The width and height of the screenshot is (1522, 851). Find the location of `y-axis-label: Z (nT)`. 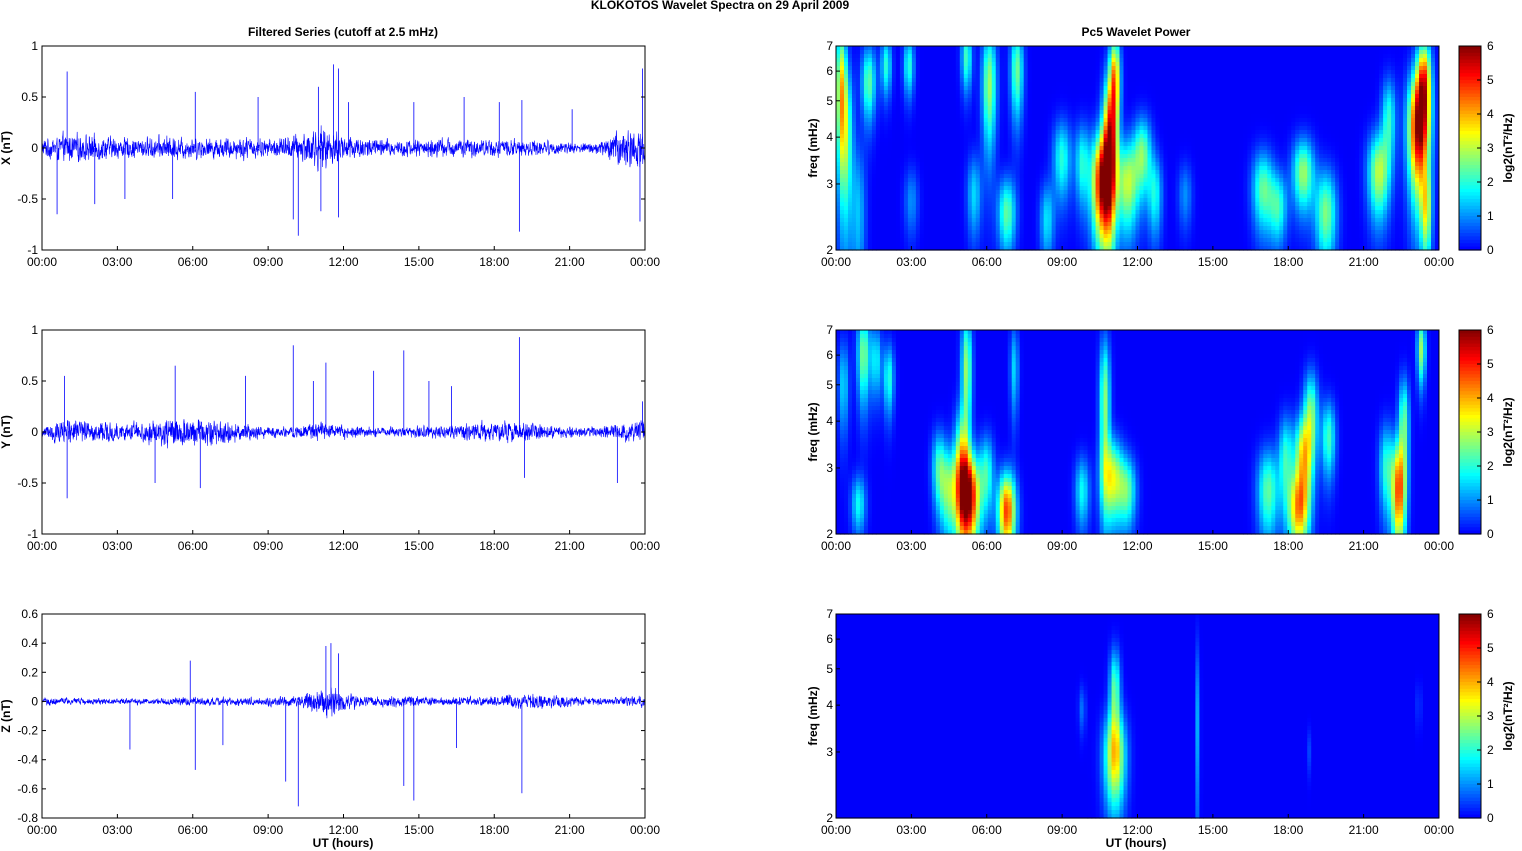

y-axis-label: Z (nT) is located at coordinates (6, 715).